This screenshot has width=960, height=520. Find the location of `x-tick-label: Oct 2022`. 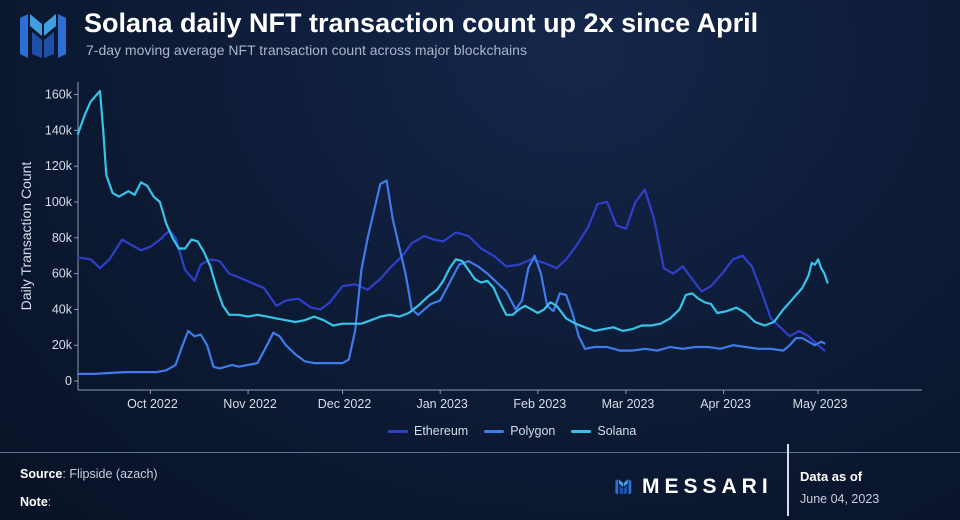

x-tick-label: Oct 2022 is located at coordinates (152, 404).